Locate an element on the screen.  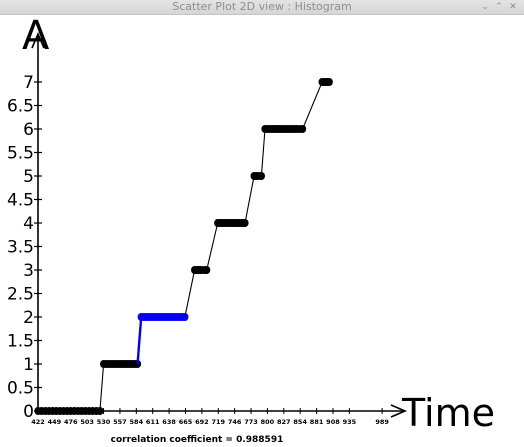
x-tick-label: 827 is located at coordinates (284, 422).